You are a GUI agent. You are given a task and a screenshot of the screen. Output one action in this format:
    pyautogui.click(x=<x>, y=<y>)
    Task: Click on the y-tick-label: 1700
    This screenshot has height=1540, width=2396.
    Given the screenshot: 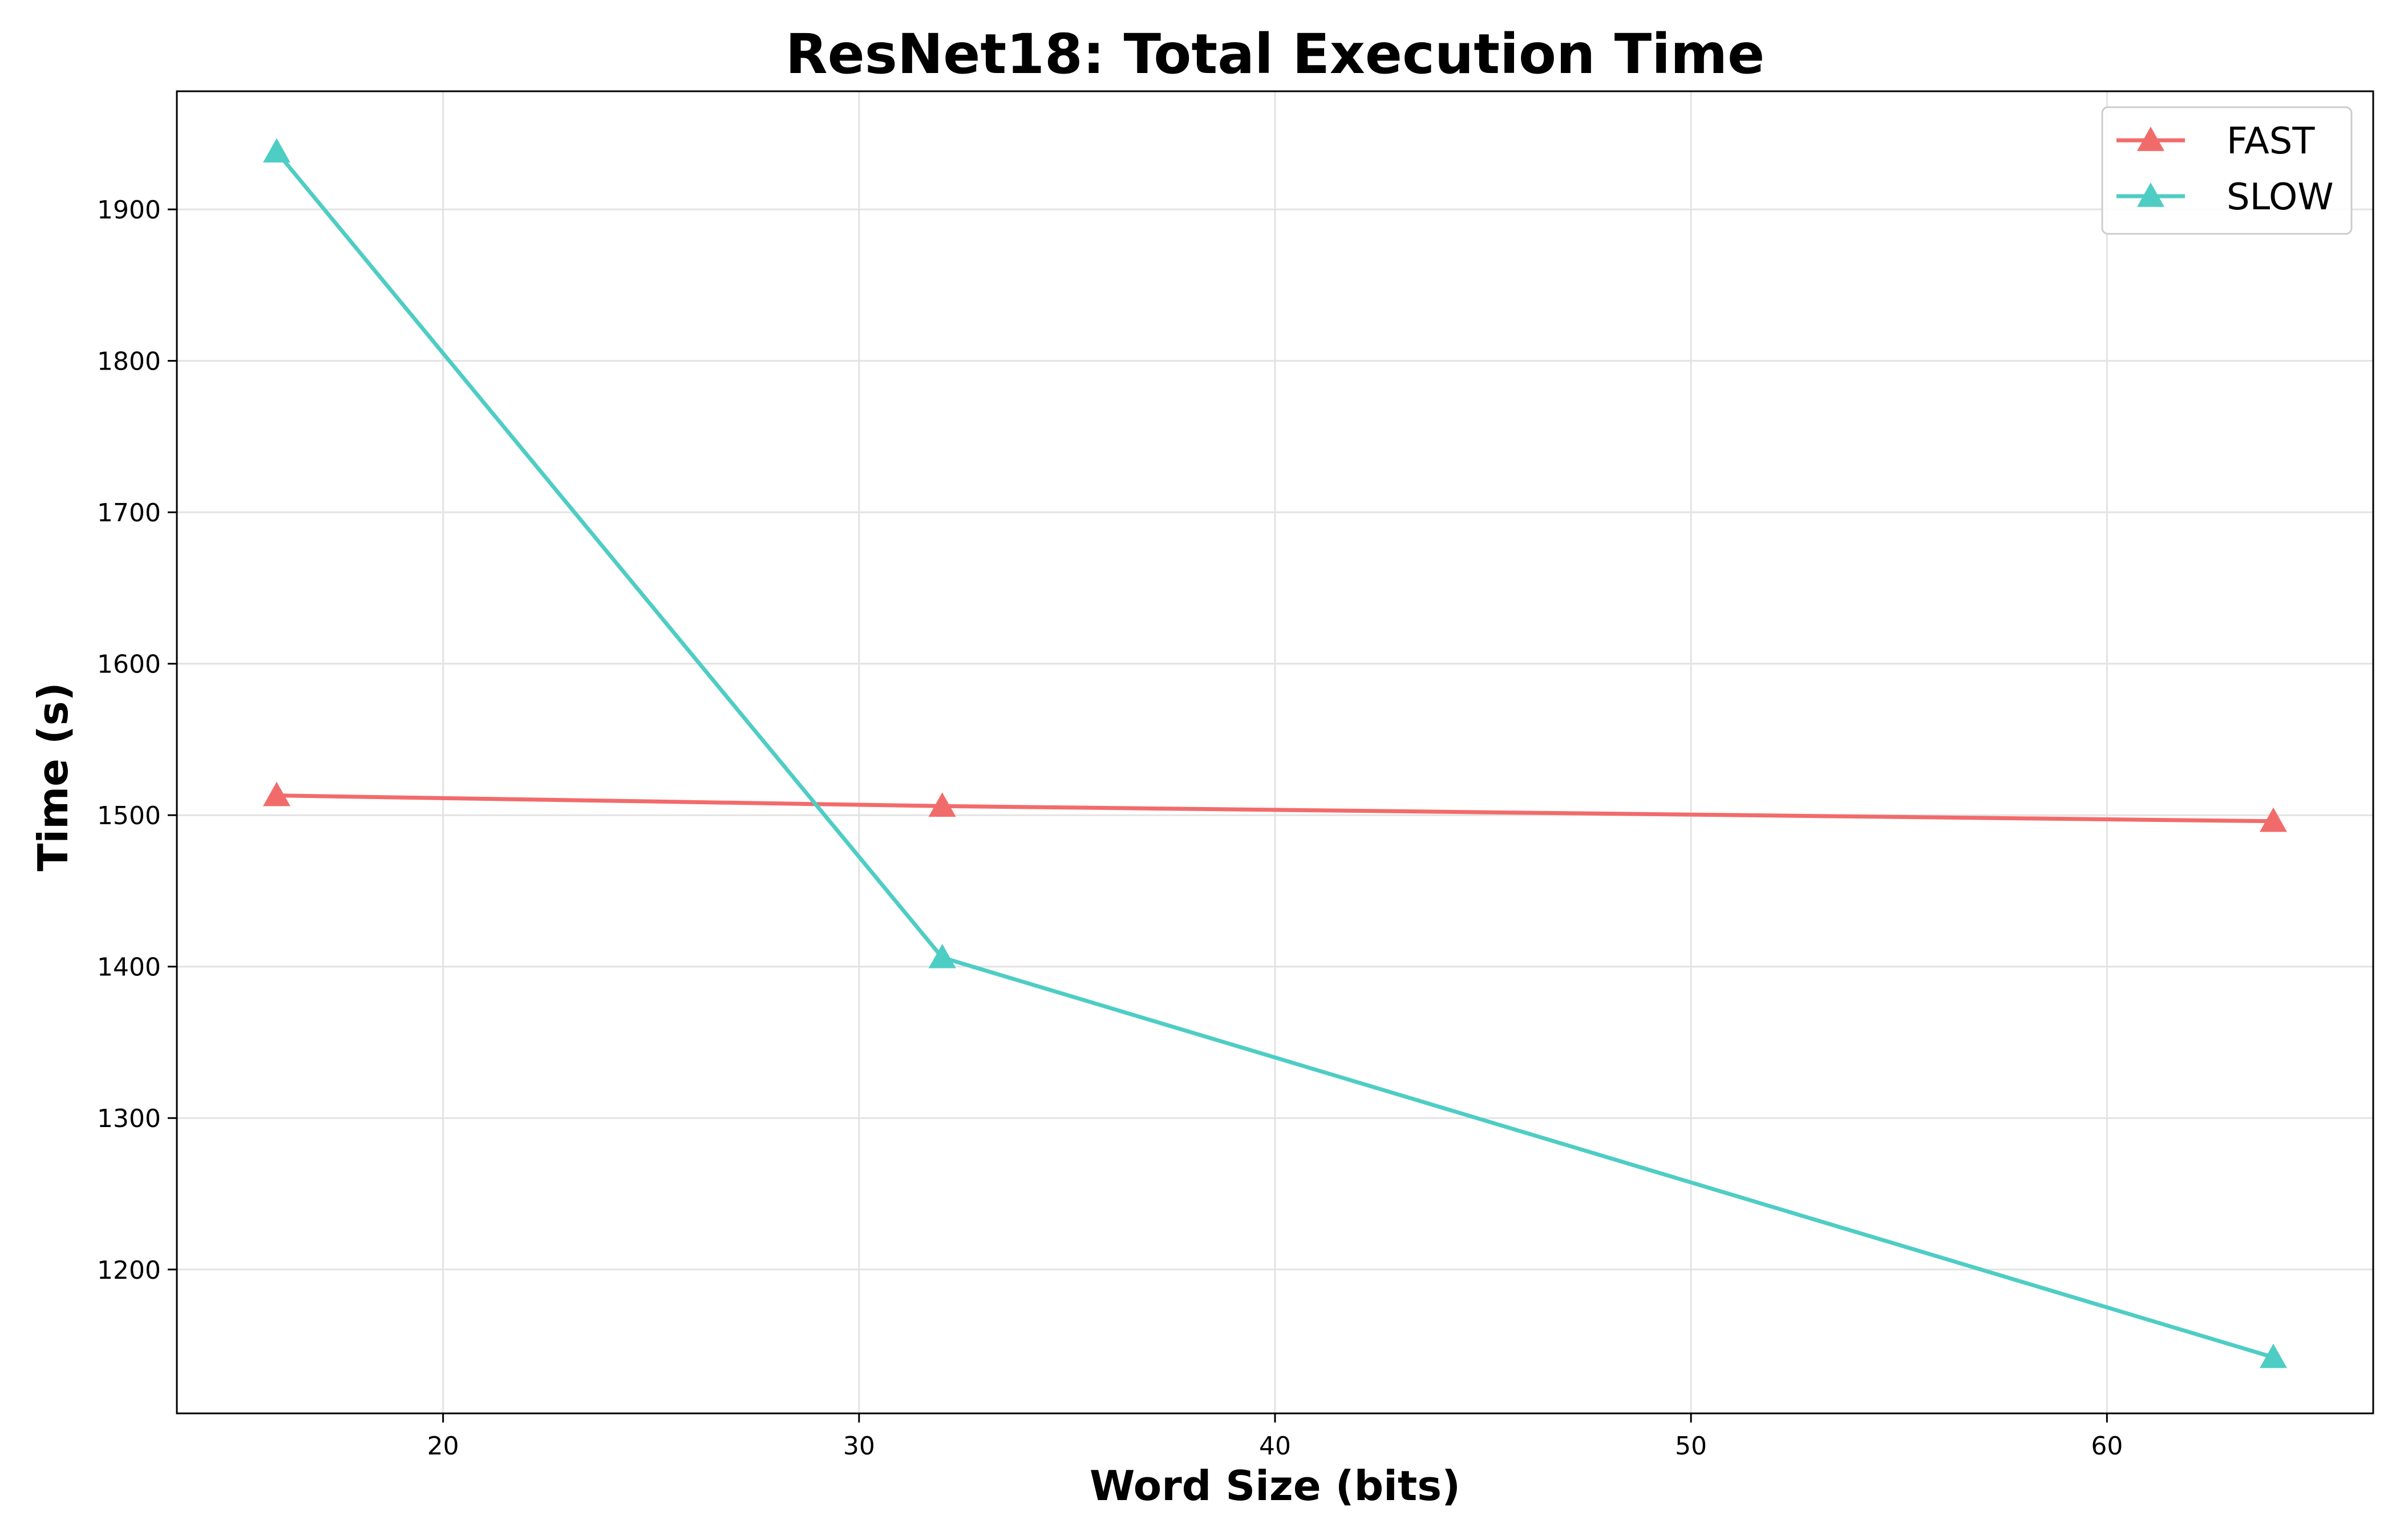 What is the action you would take?
    pyautogui.click(x=129, y=513)
    